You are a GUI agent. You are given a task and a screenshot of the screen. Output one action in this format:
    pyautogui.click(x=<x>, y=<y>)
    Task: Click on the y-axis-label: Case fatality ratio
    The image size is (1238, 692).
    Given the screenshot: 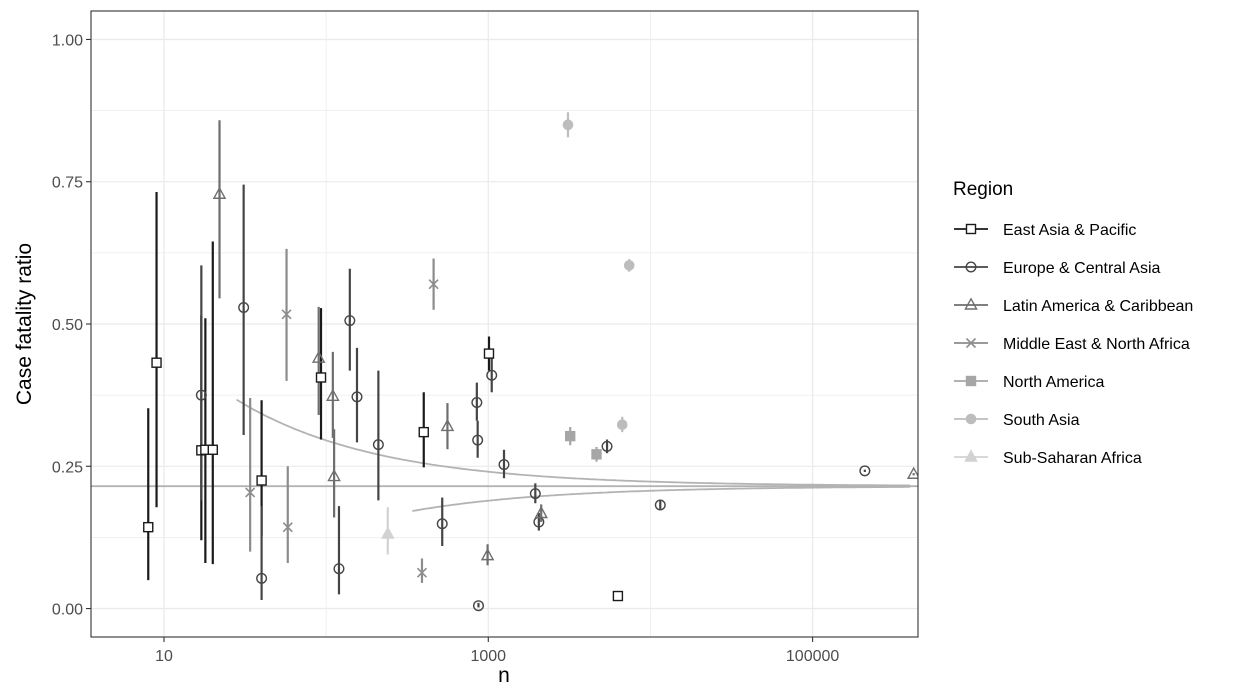 What is the action you would take?
    pyautogui.click(x=24, y=324)
    